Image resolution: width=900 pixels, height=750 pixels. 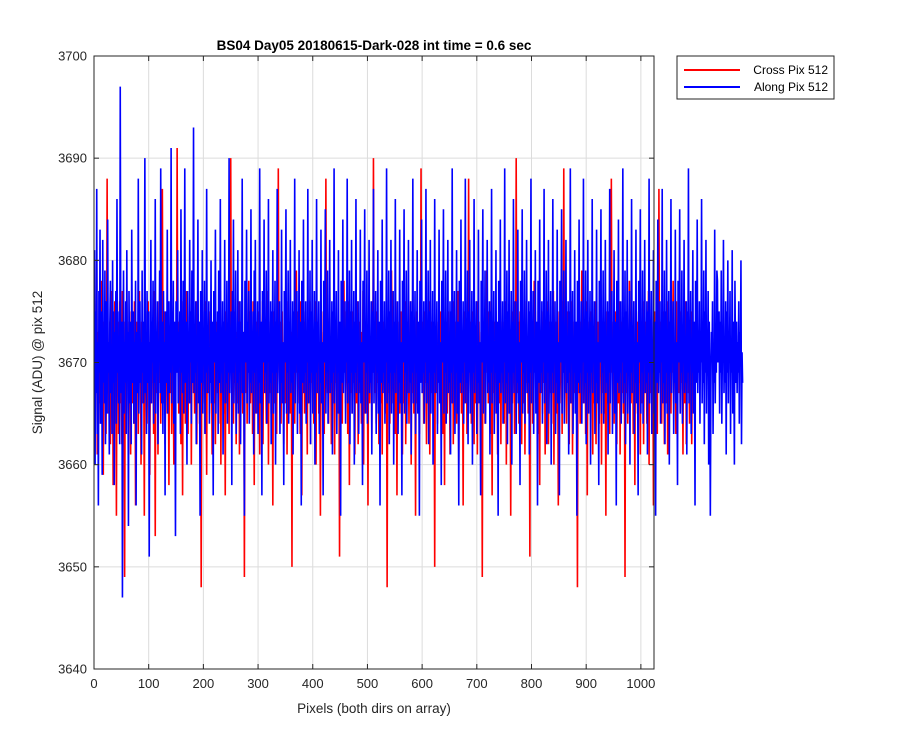 I want to click on x-tick-label: 0, so click(x=93, y=683).